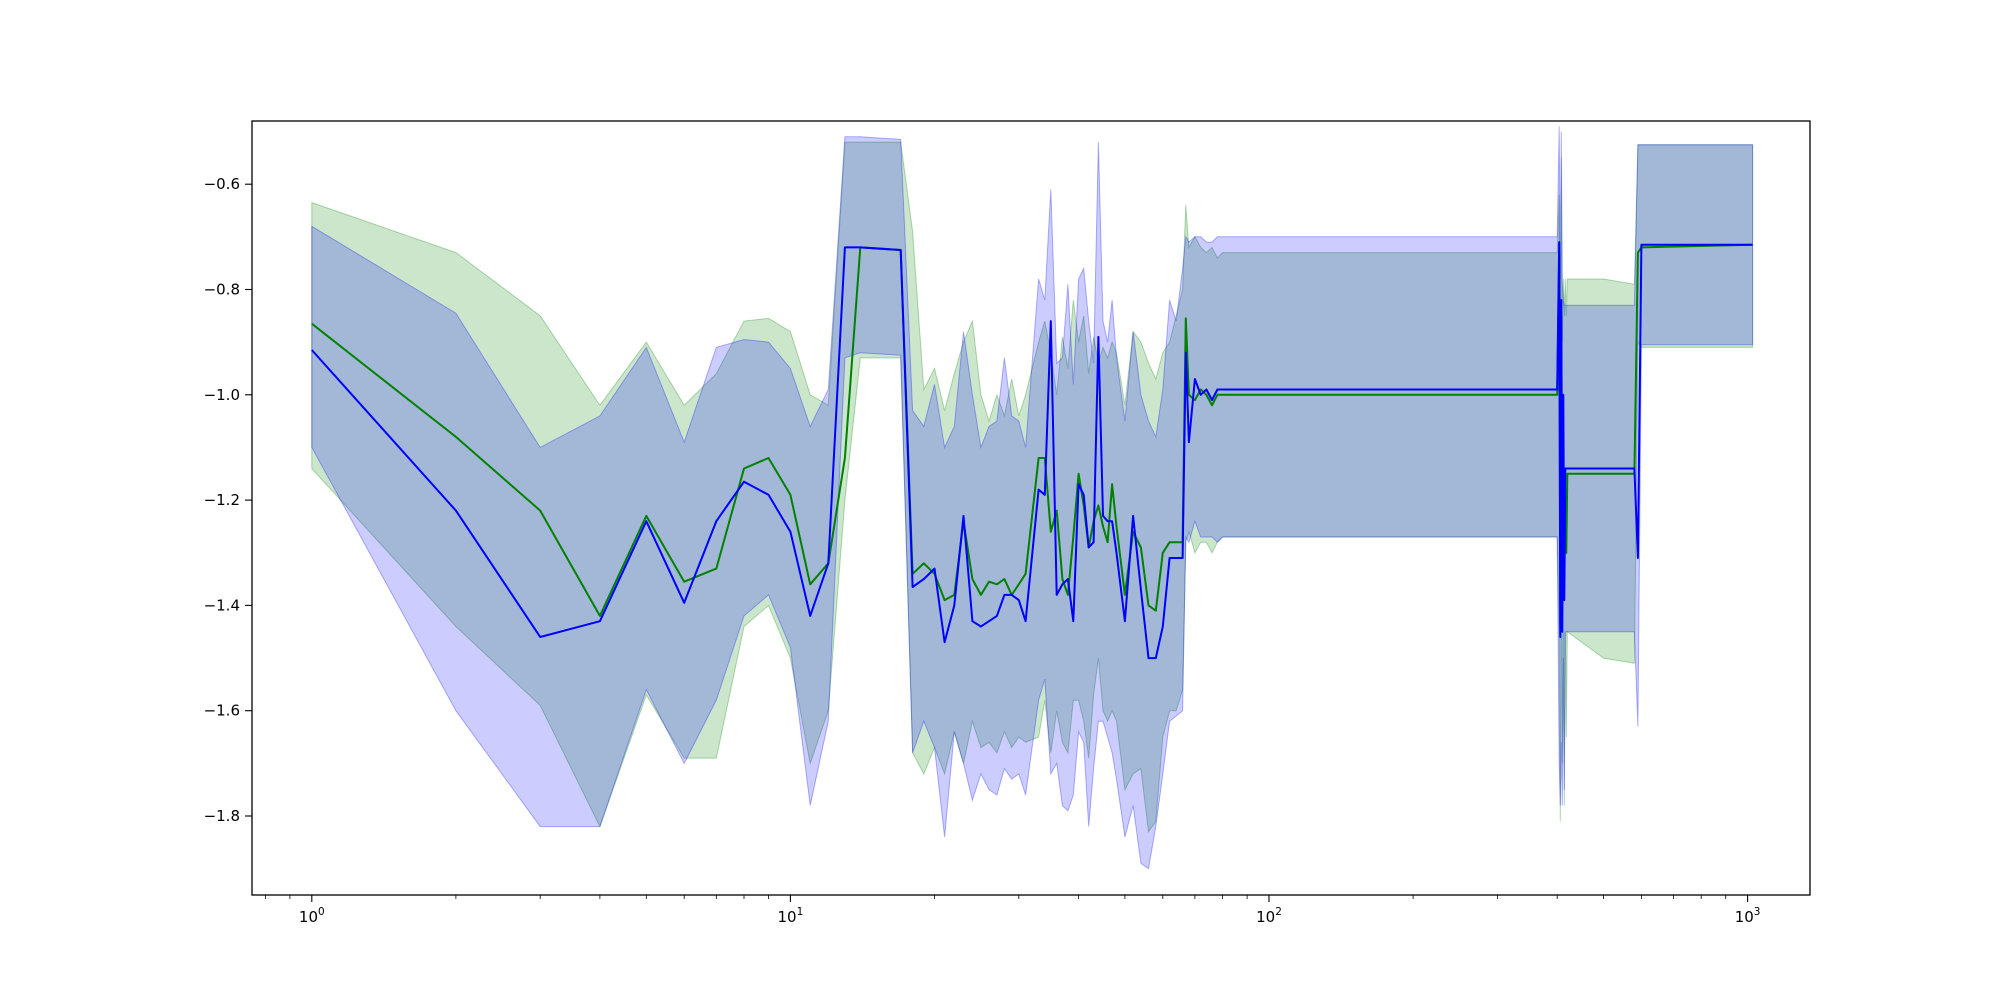  I want to click on y-tick-label: −1.2, so click(222, 500).